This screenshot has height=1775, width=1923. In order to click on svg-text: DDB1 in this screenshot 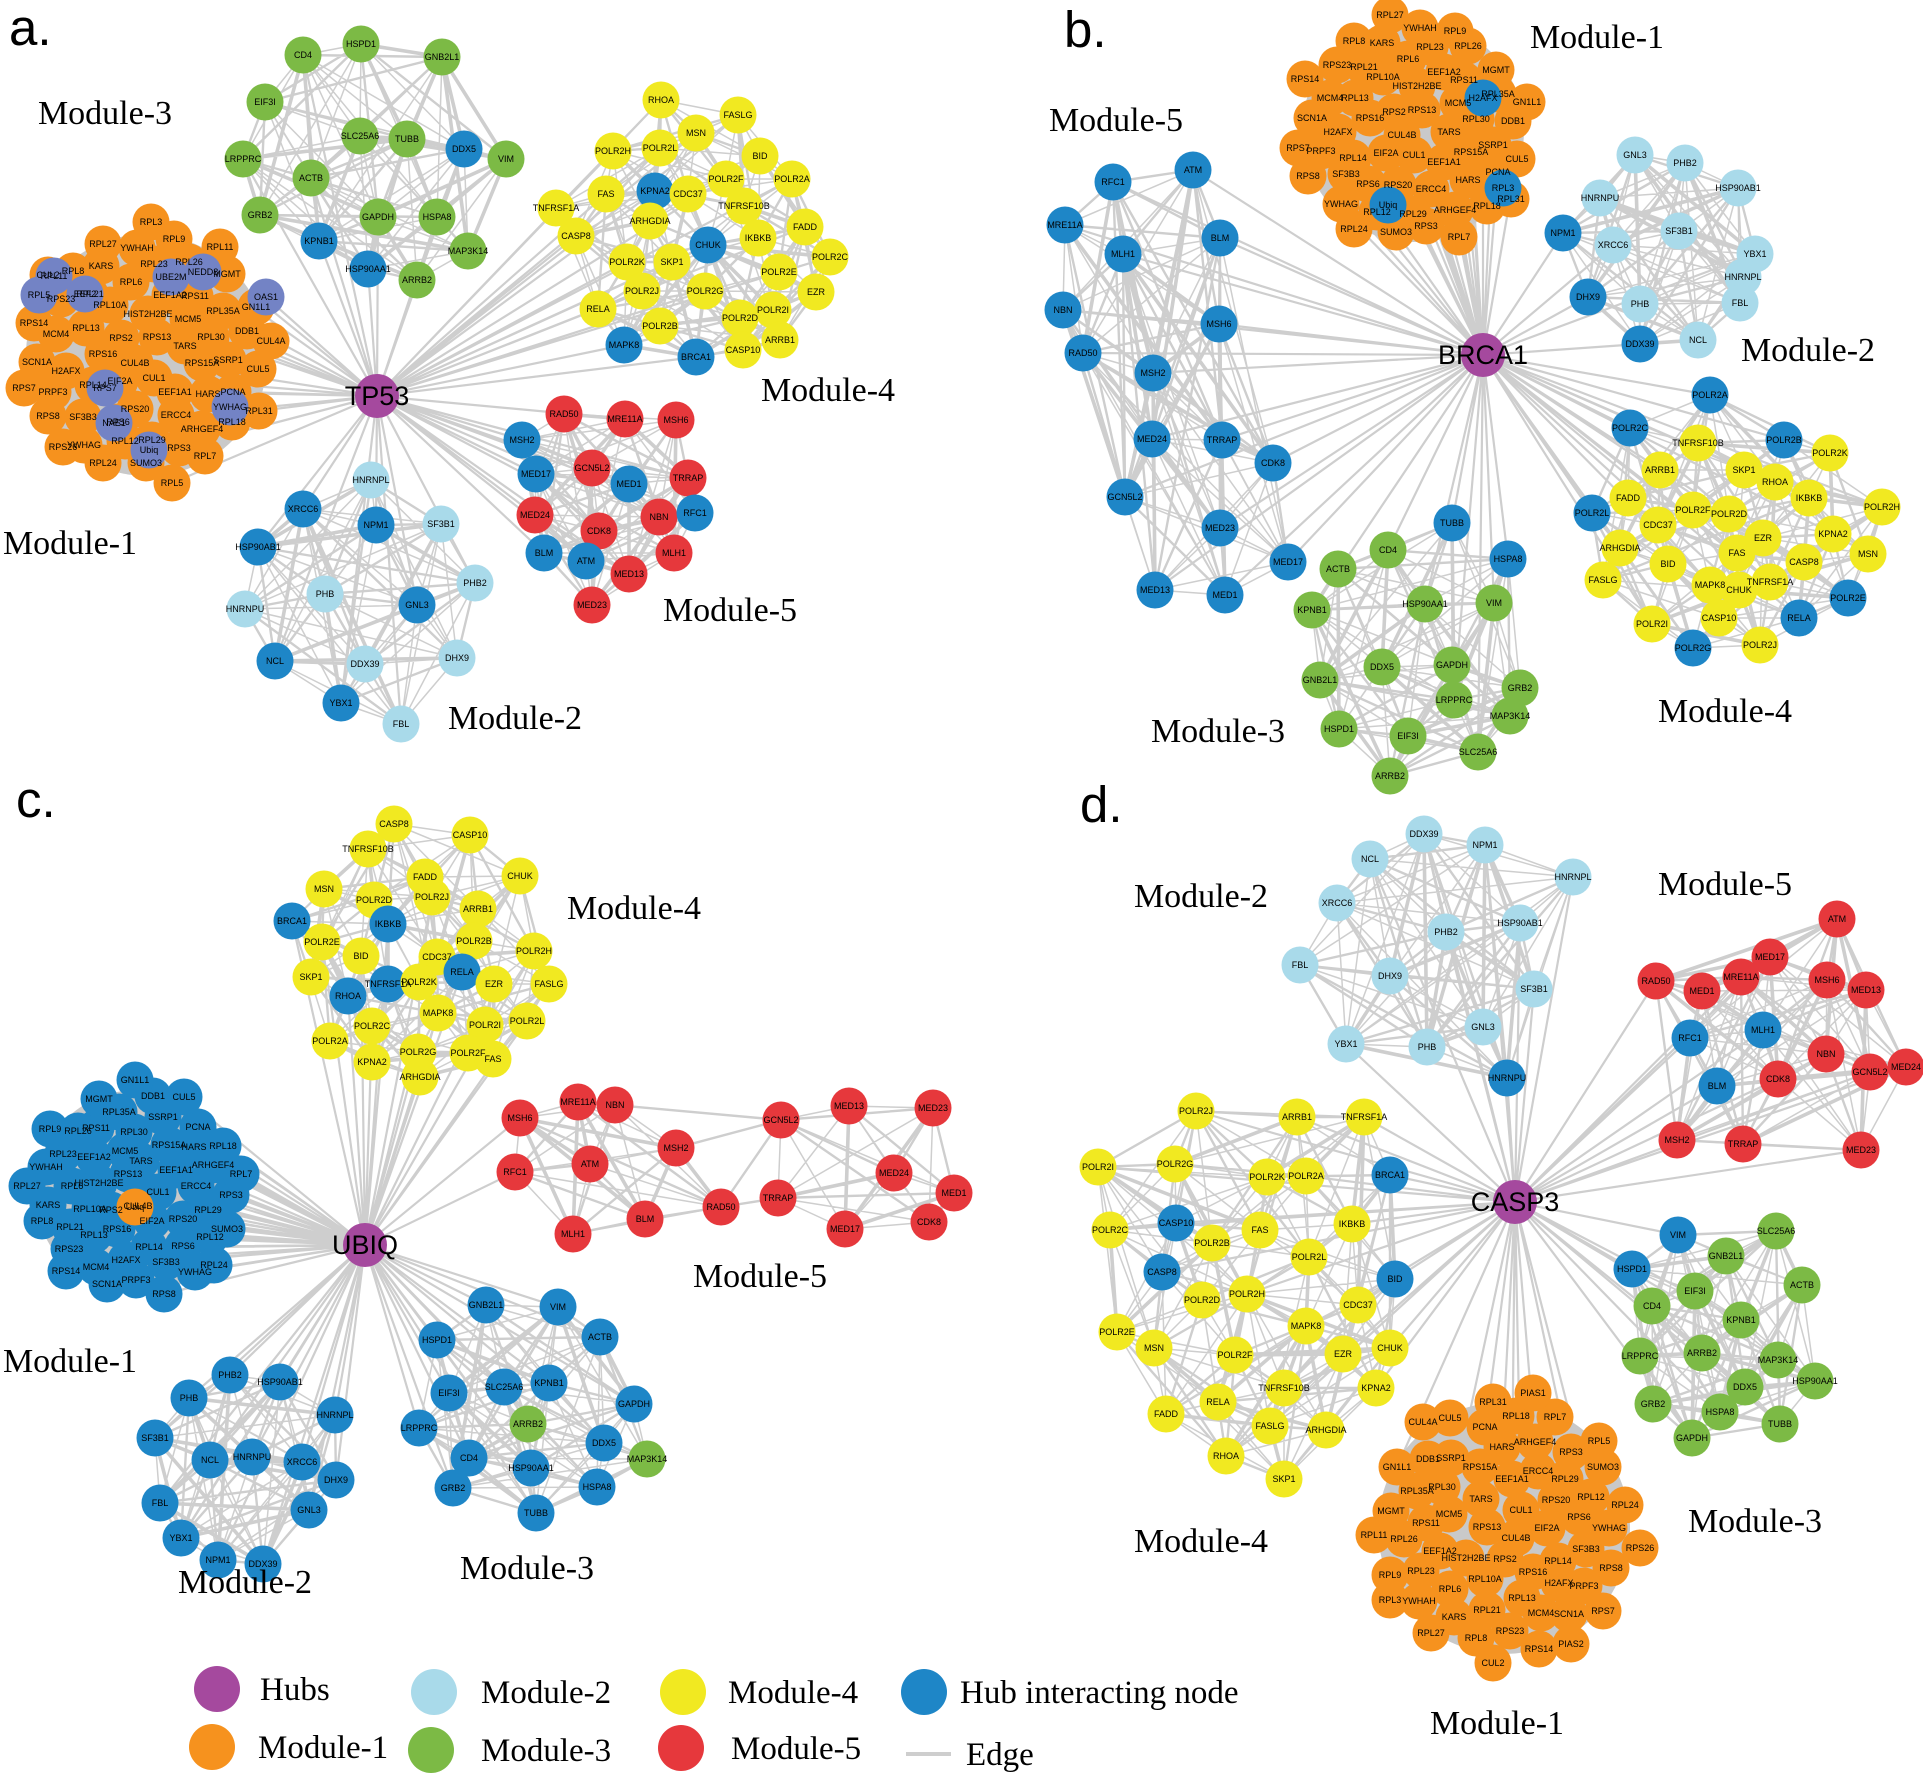, I will do `click(247, 331)`.